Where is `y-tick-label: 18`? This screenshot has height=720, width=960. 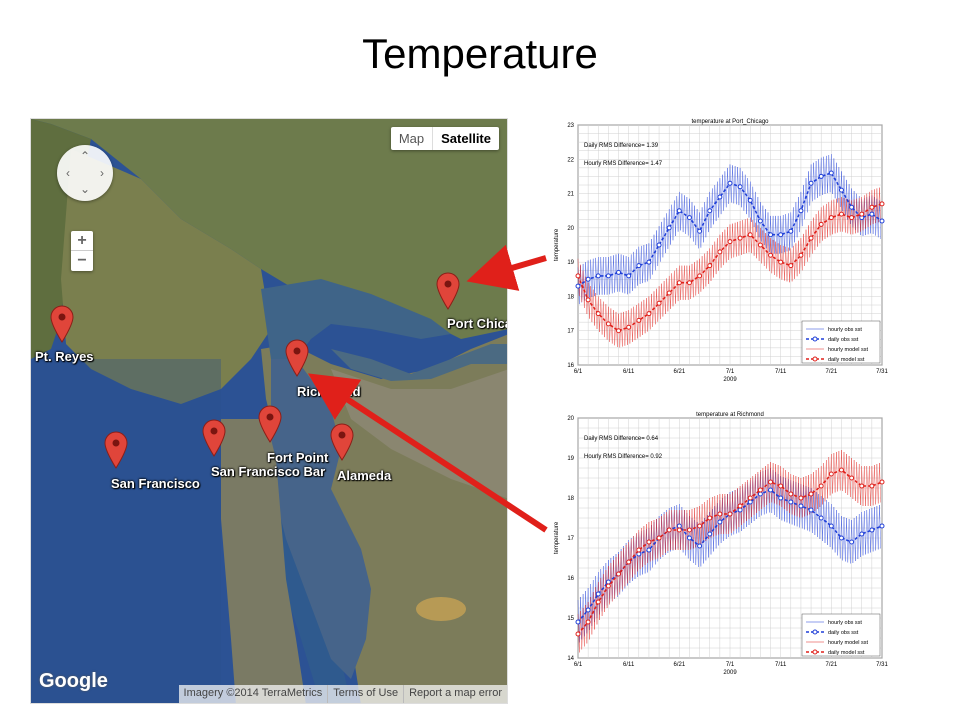 y-tick-label: 18 is located at coordinates (570, 499).